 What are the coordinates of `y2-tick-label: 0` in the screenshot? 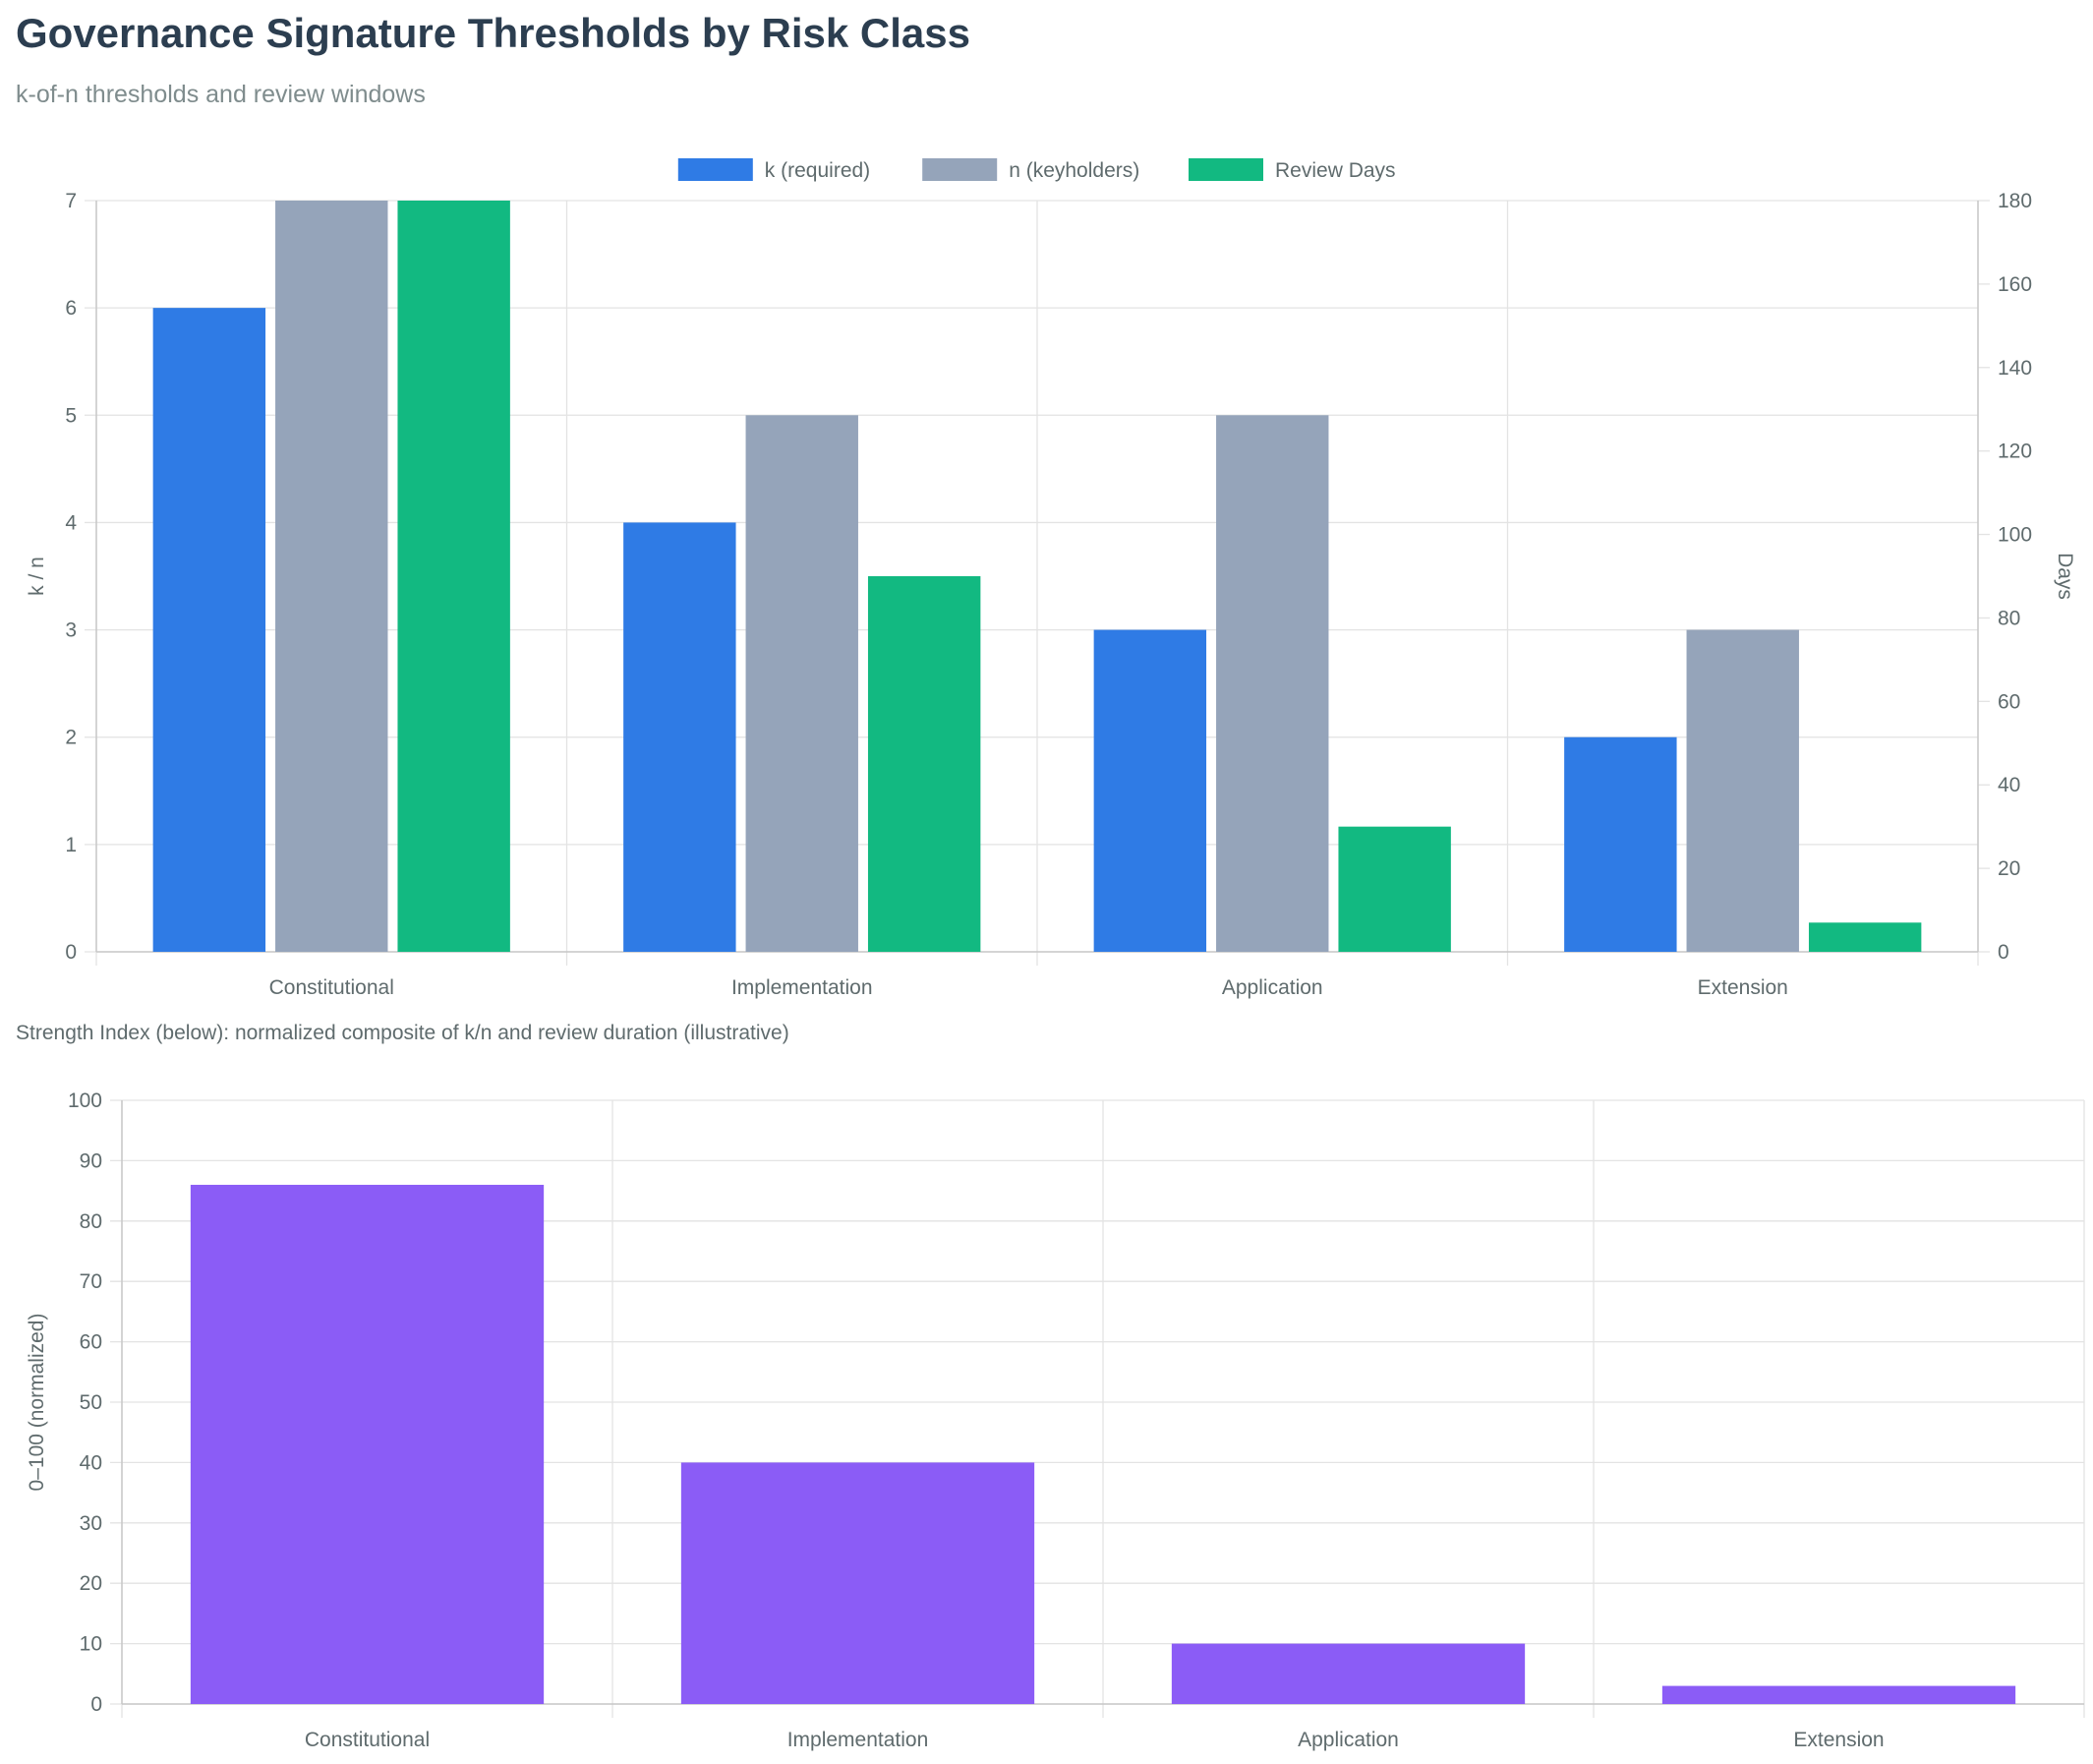 It's located at (2004, 952).